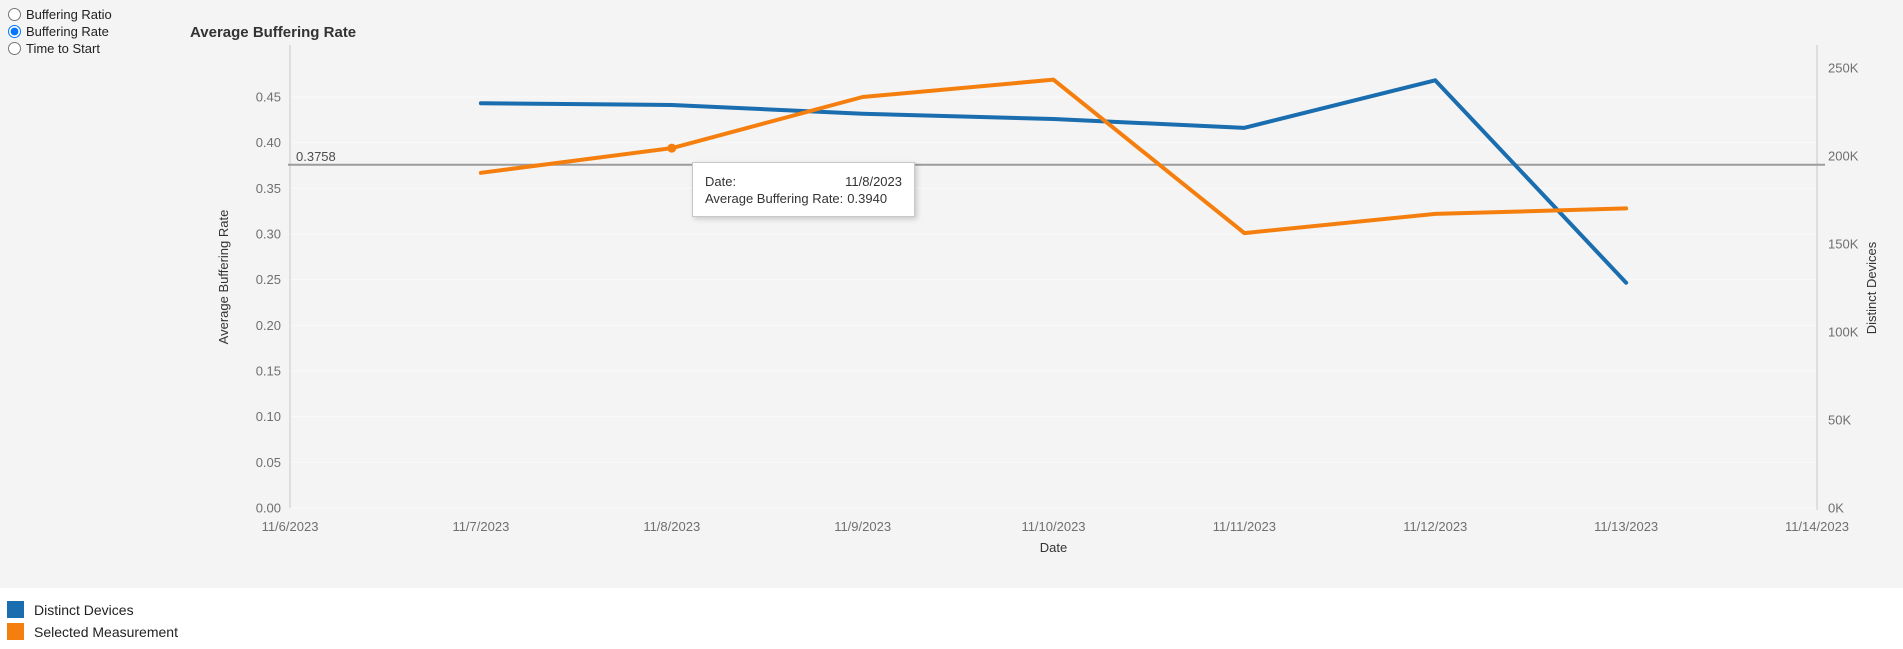 The width and height of the screenshot is (1903, 649). I want to click on left-axis-tick-label: 0.20, so click(268, 325).